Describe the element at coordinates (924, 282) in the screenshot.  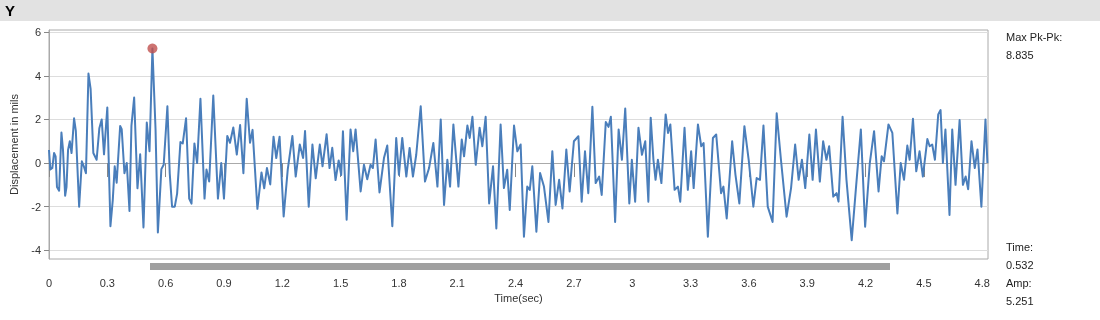
I see `x-tick-label: 4.5` at that location.